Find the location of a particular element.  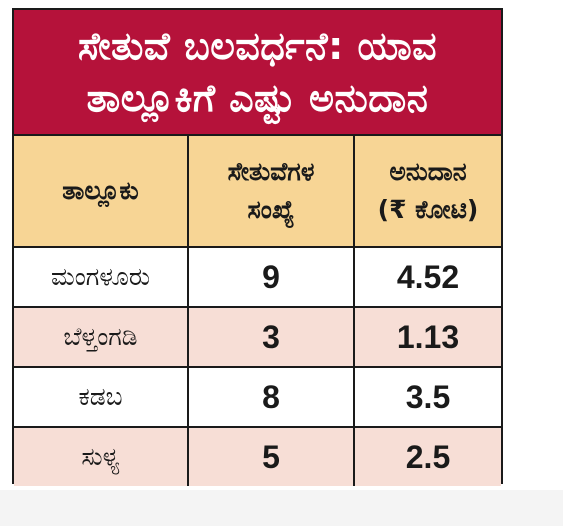

bridge-count-cell: 3 is located at coordinates (271, 337).